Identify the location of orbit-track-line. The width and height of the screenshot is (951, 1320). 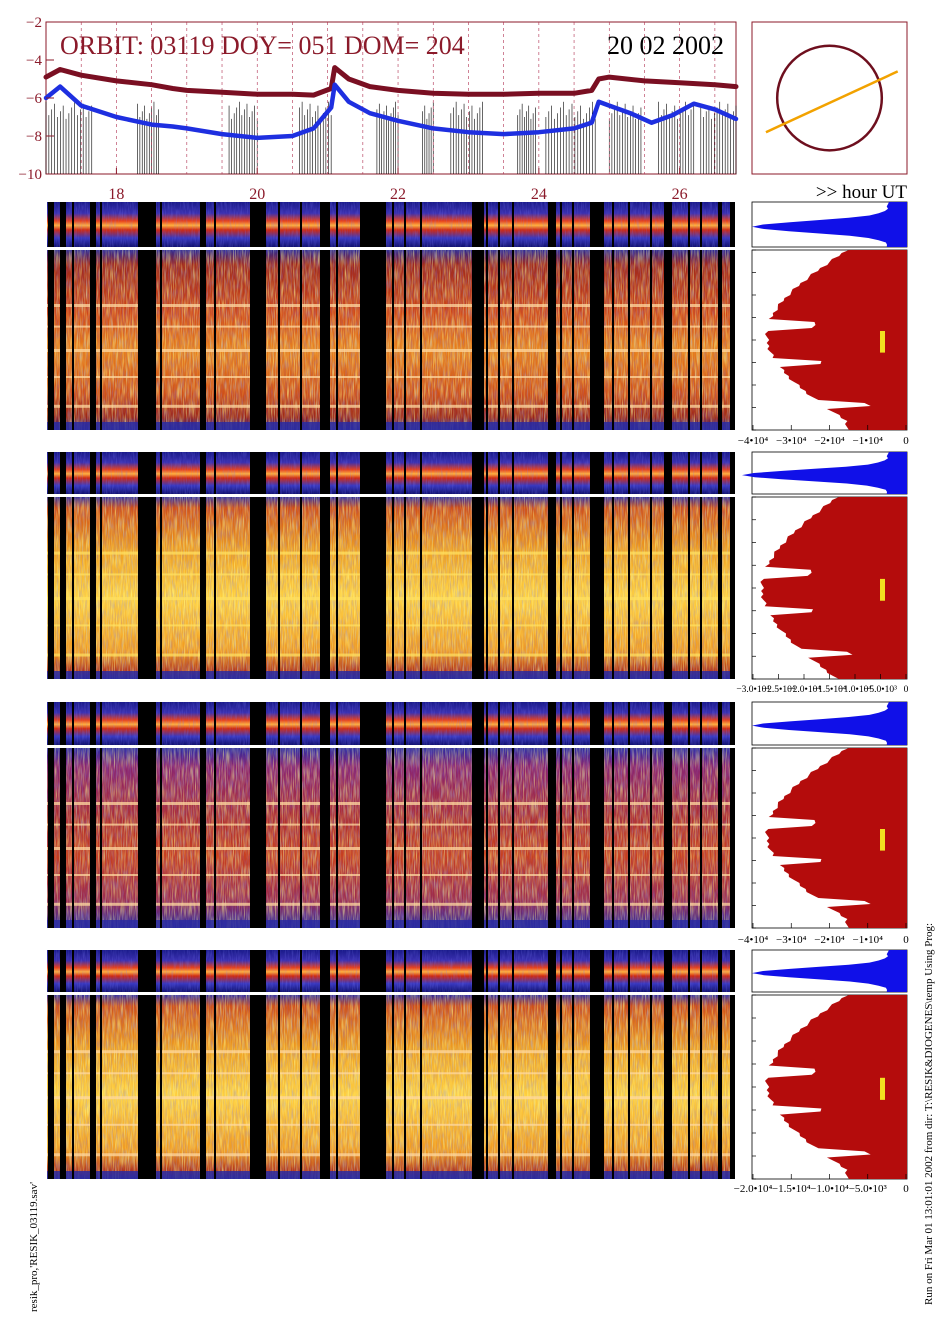
(832, 102).